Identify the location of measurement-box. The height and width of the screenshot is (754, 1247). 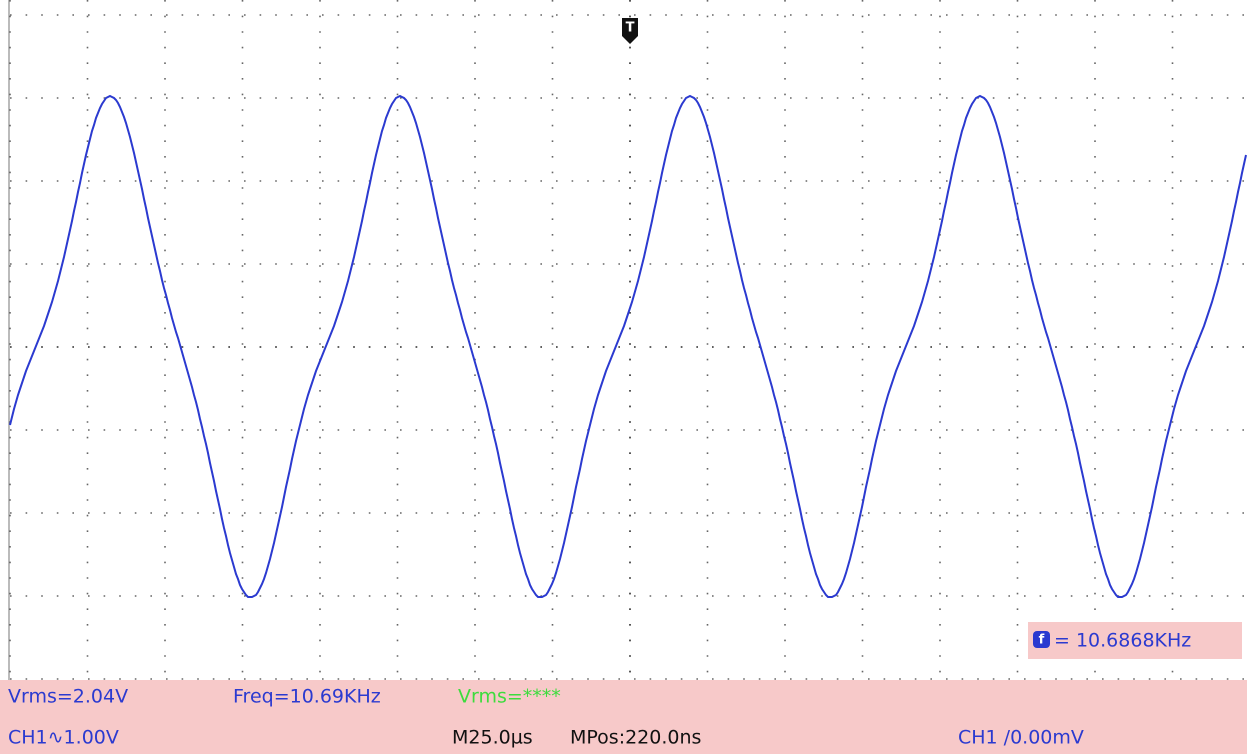
(1135, 640).